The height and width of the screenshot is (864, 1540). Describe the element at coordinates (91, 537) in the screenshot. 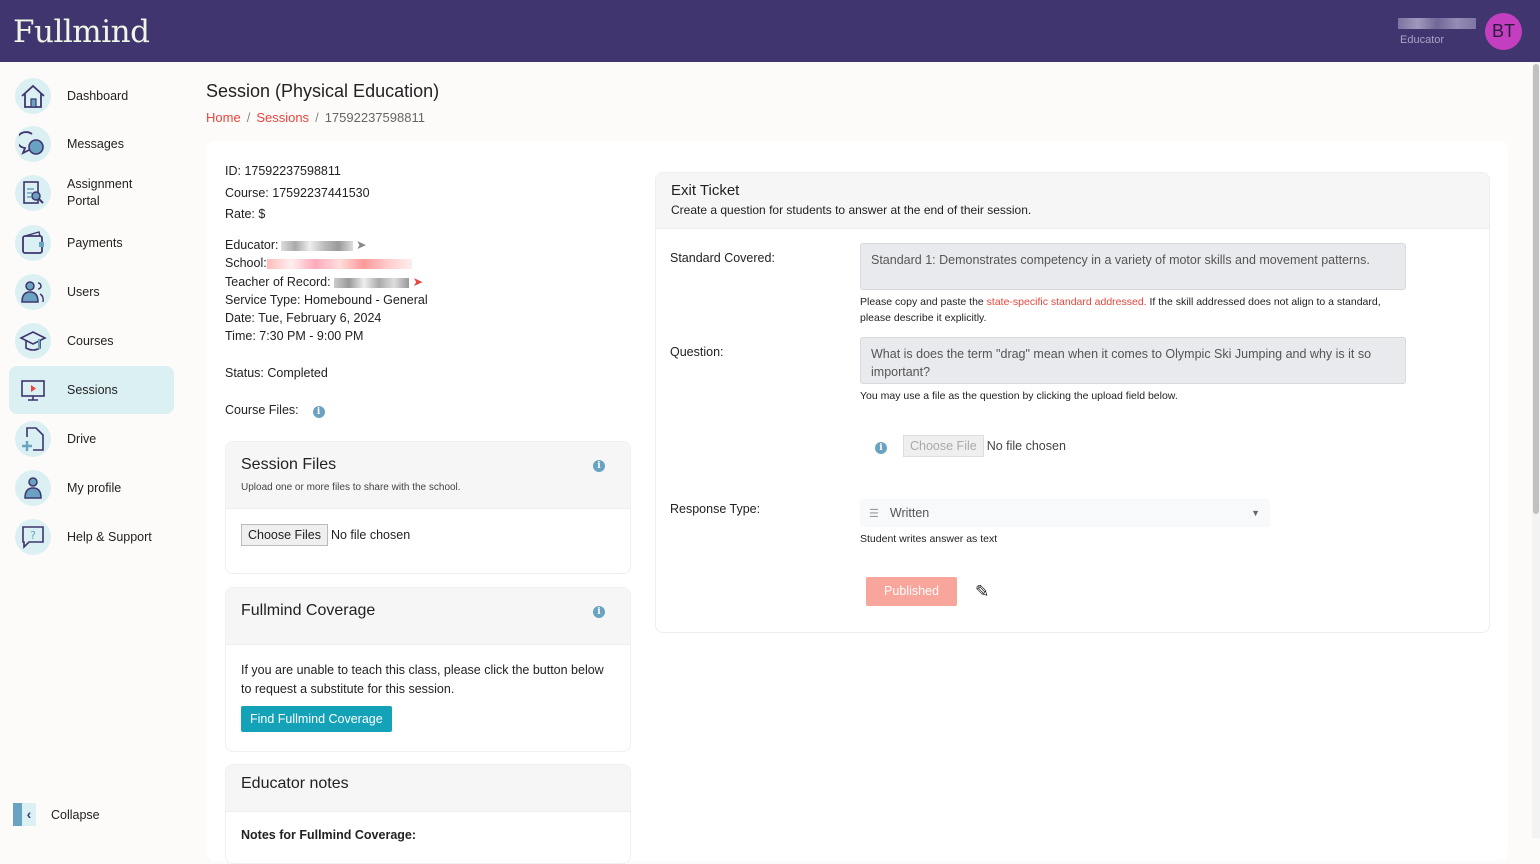

I see `sidebar-item-help-support: ? Help & Support` at that location.